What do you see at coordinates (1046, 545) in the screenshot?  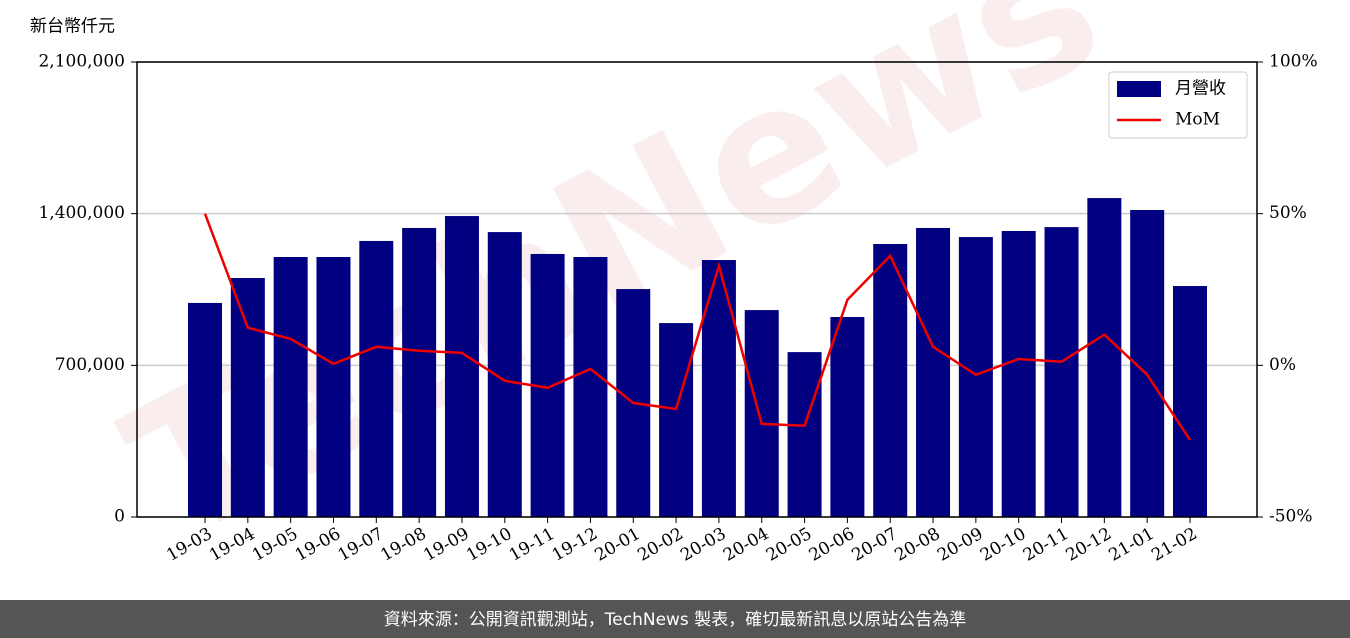 I see `x-tick-label: 20-11` at bounding box center [1046, 545].